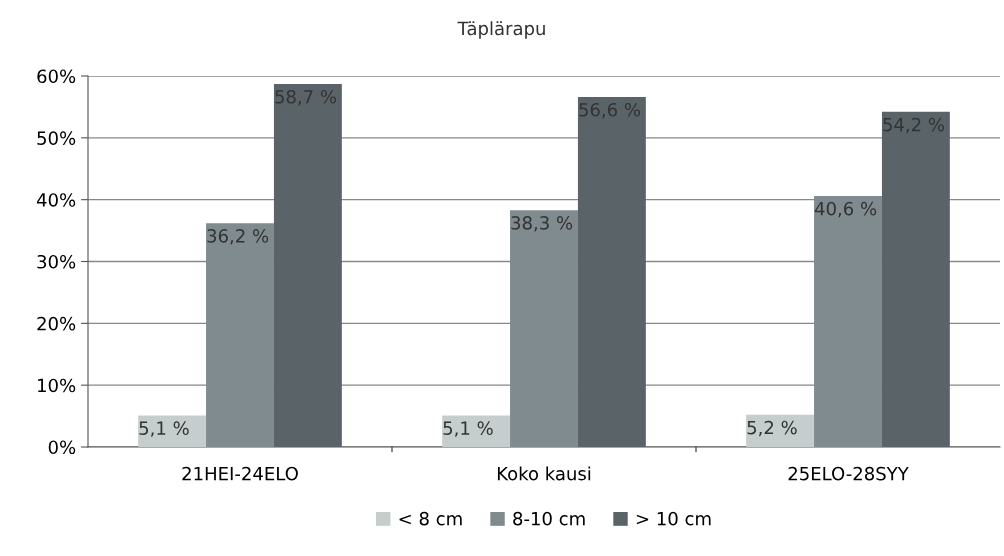  I want to click on y-tick-label: 10%, so click(57, 385).